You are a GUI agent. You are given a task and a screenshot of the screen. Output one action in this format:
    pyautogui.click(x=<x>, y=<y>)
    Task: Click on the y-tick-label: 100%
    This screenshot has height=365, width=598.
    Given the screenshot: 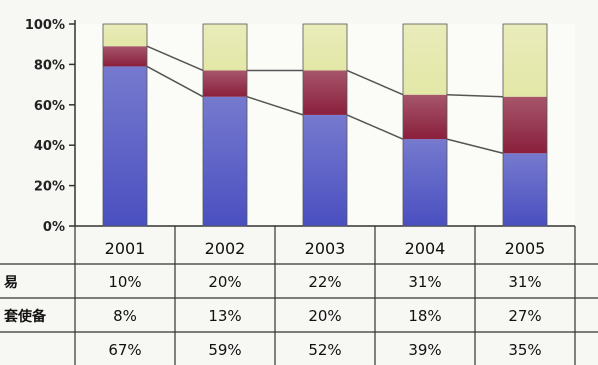 What is the action you would take?
    pyautogui.click(x=45, y=25)
    